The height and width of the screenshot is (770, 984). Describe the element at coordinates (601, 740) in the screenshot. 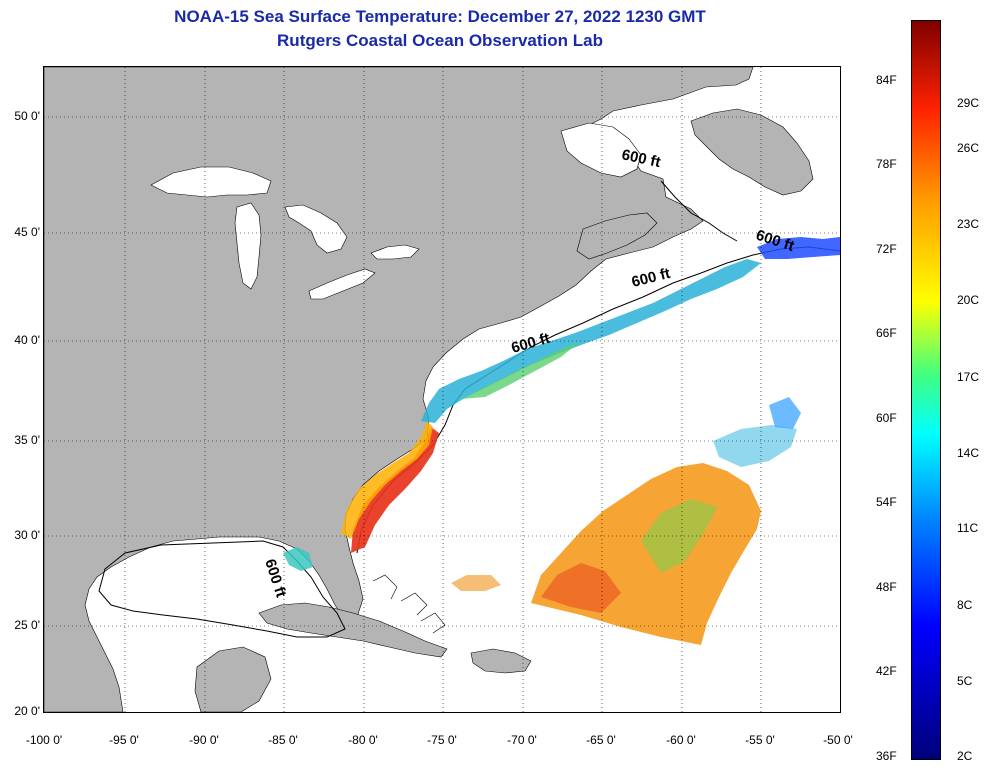

I see `lon-label: -65 0'` at that location.